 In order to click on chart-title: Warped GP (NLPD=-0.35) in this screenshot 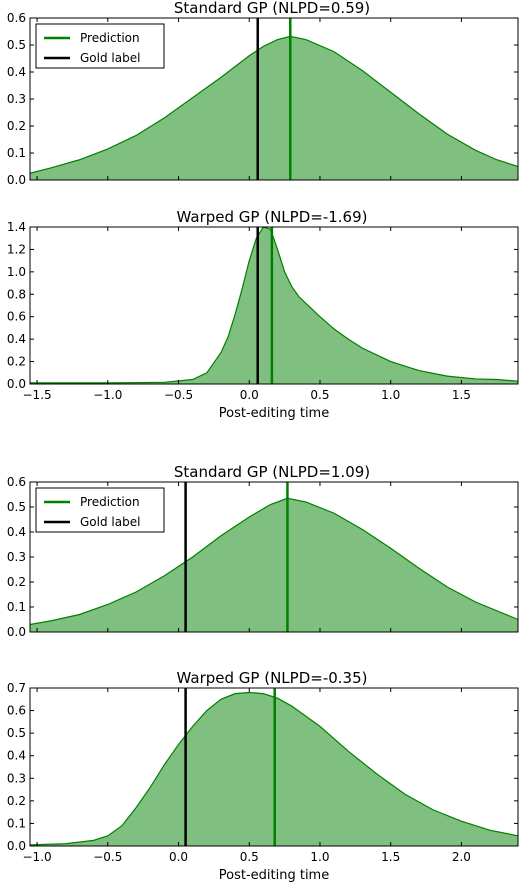, I will do `click(272, 678)`.